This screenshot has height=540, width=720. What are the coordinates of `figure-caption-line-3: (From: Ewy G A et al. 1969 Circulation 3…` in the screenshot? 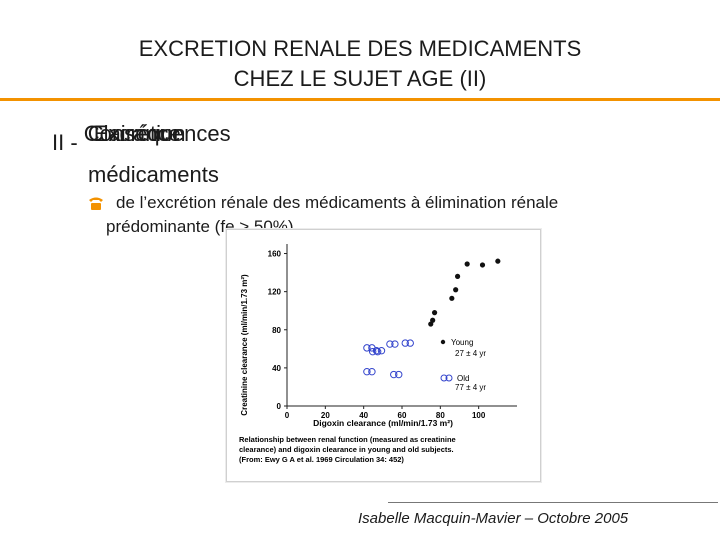 It's located at (321, 459).